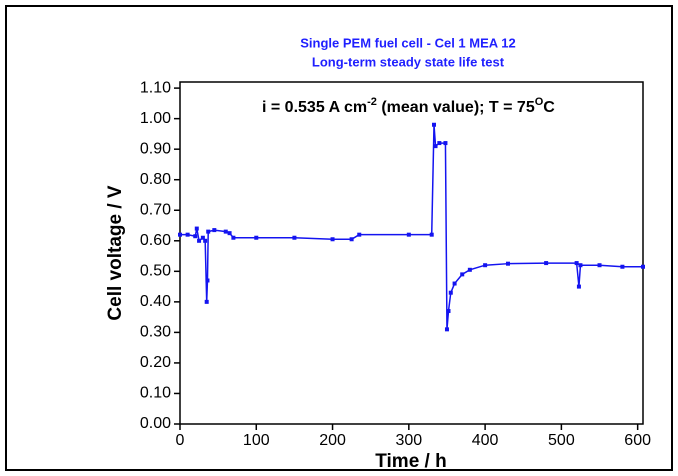 The width and height of the screenshot is (678, 476). I want to click on y-tick-label: 0.30, so click(155, 332).